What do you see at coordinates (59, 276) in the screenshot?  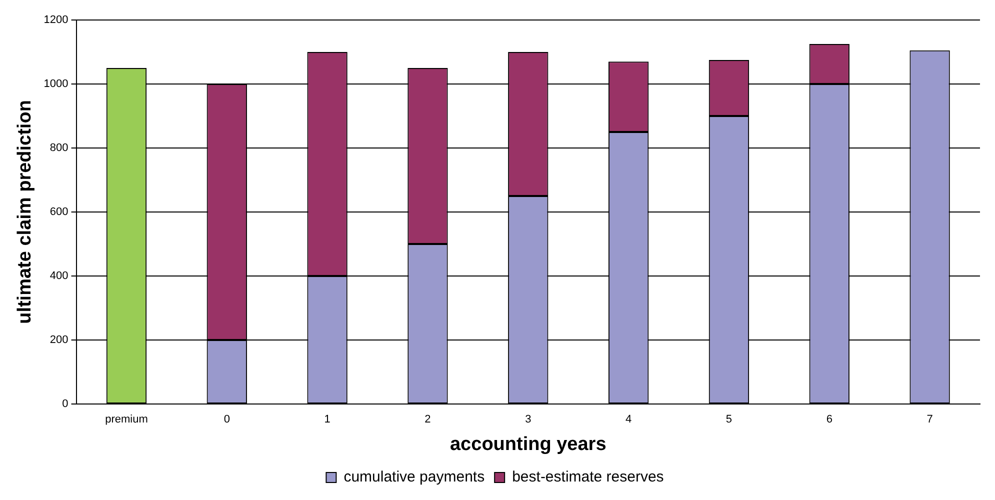 I see `y-tick-label: 400` at bounding box center [59, 276].